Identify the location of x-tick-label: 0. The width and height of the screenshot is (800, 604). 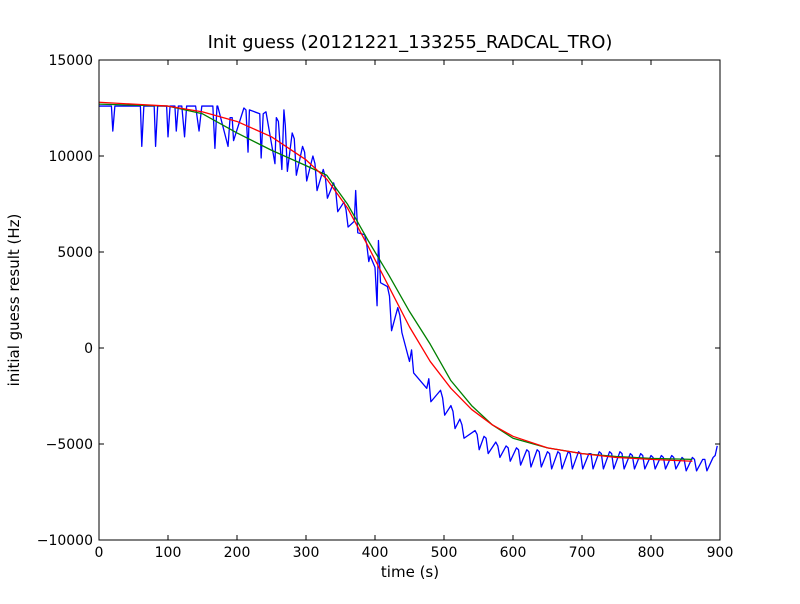
(99, 553).